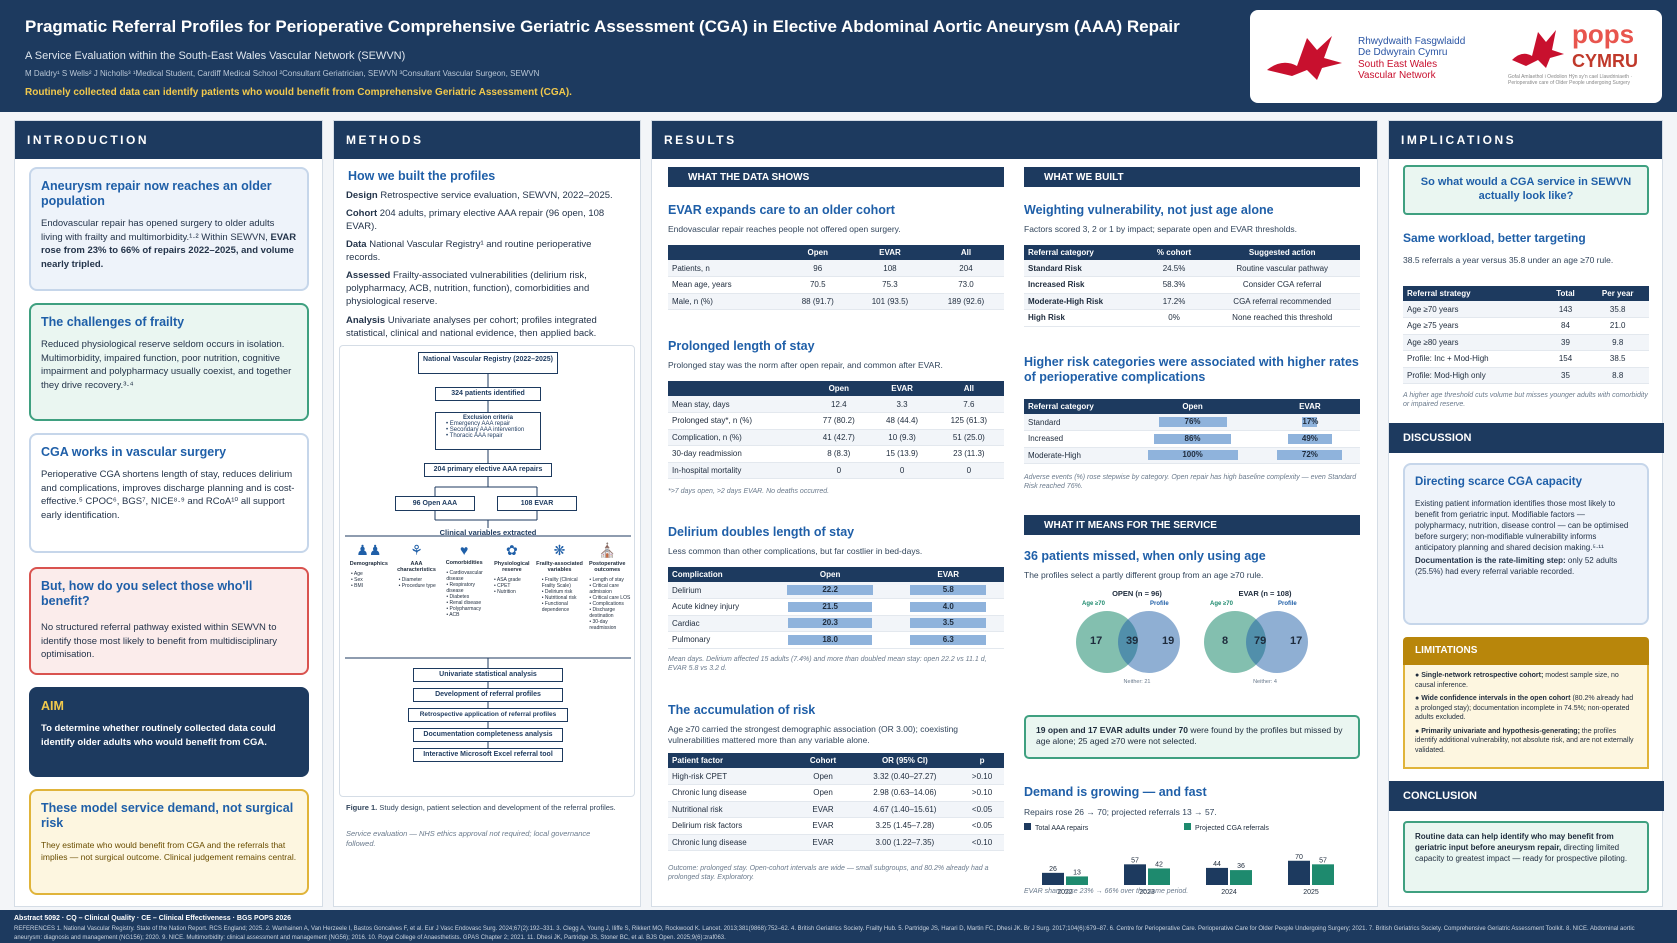 The image size is (1677, 943). What do you see at coordinates (1217, 864) in the screenshot?
I see `bar-value-label: 44` at bounding box center [1217, 864].